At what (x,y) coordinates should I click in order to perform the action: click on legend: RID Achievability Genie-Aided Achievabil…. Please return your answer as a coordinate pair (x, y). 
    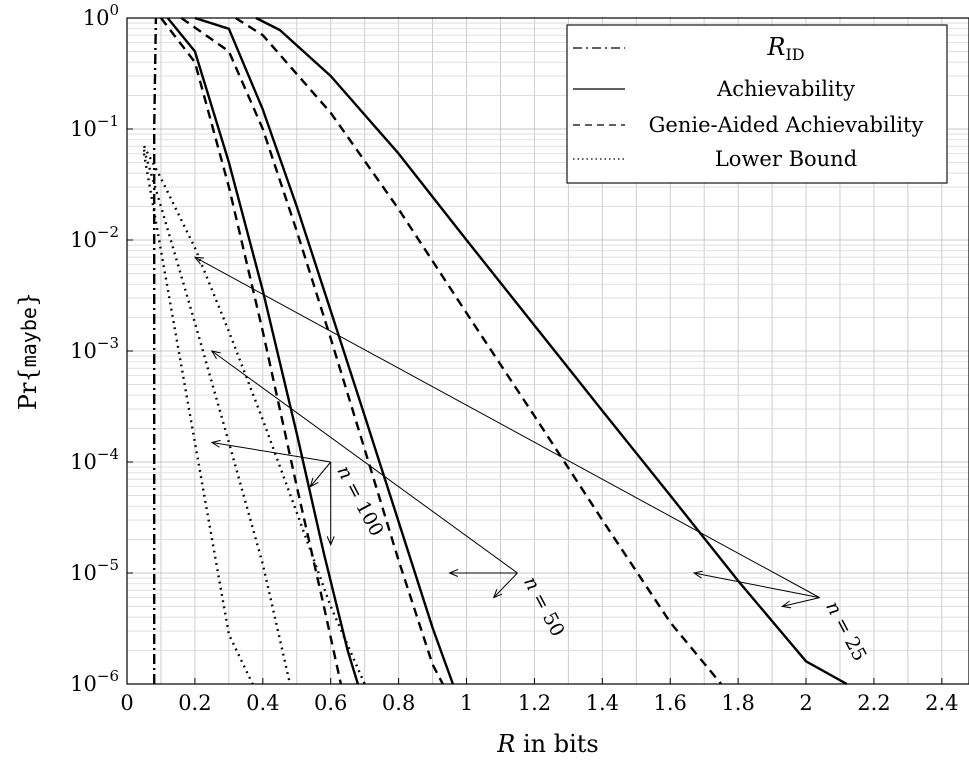
    Looking at the image, I should click on (757, 104).